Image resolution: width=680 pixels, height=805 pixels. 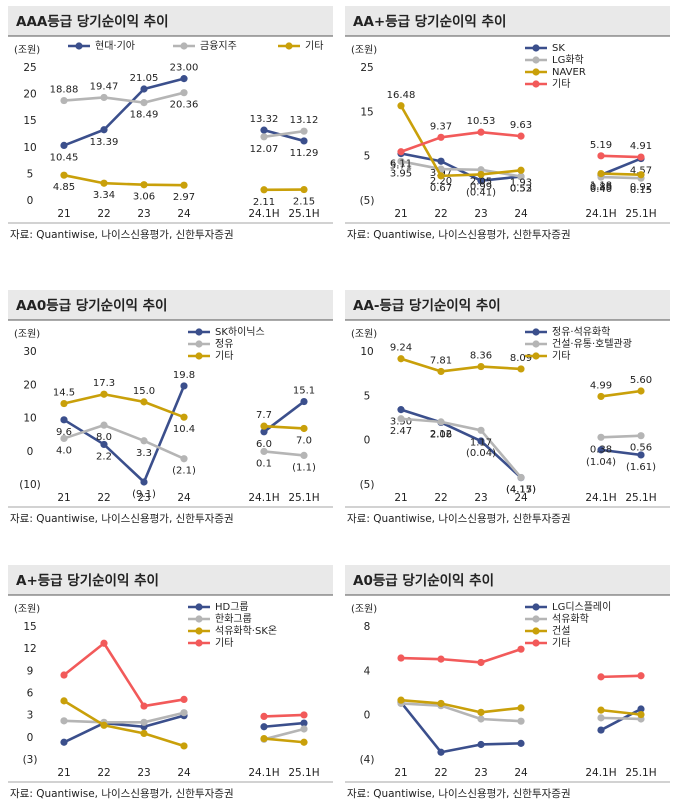 What do you see at coordinates (264, 149) in the screenshot?
I see `data-label: 12.07` at bounding box center [264, 149].